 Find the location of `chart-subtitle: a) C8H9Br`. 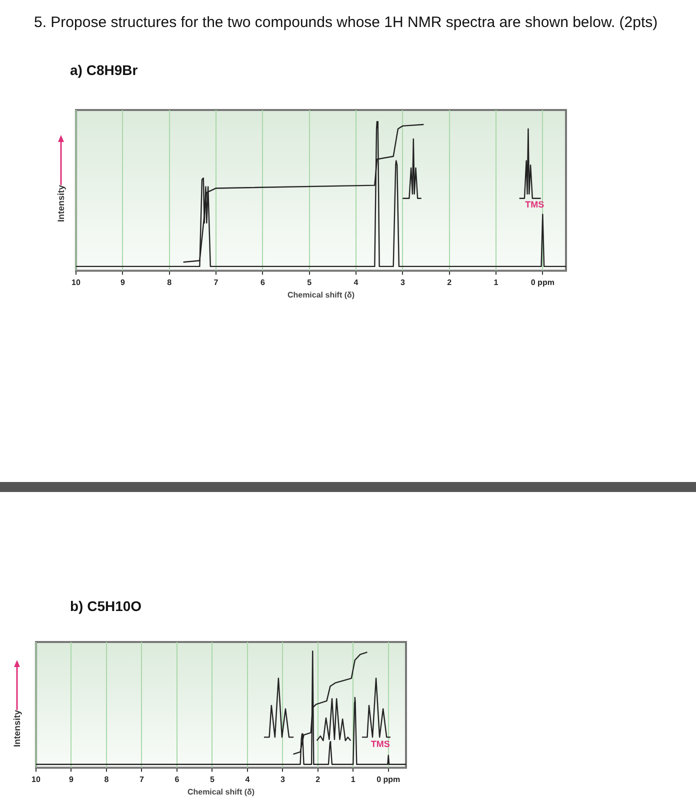

chart-subtitle: a) C8H9Br is located at coordinates (104, 70).